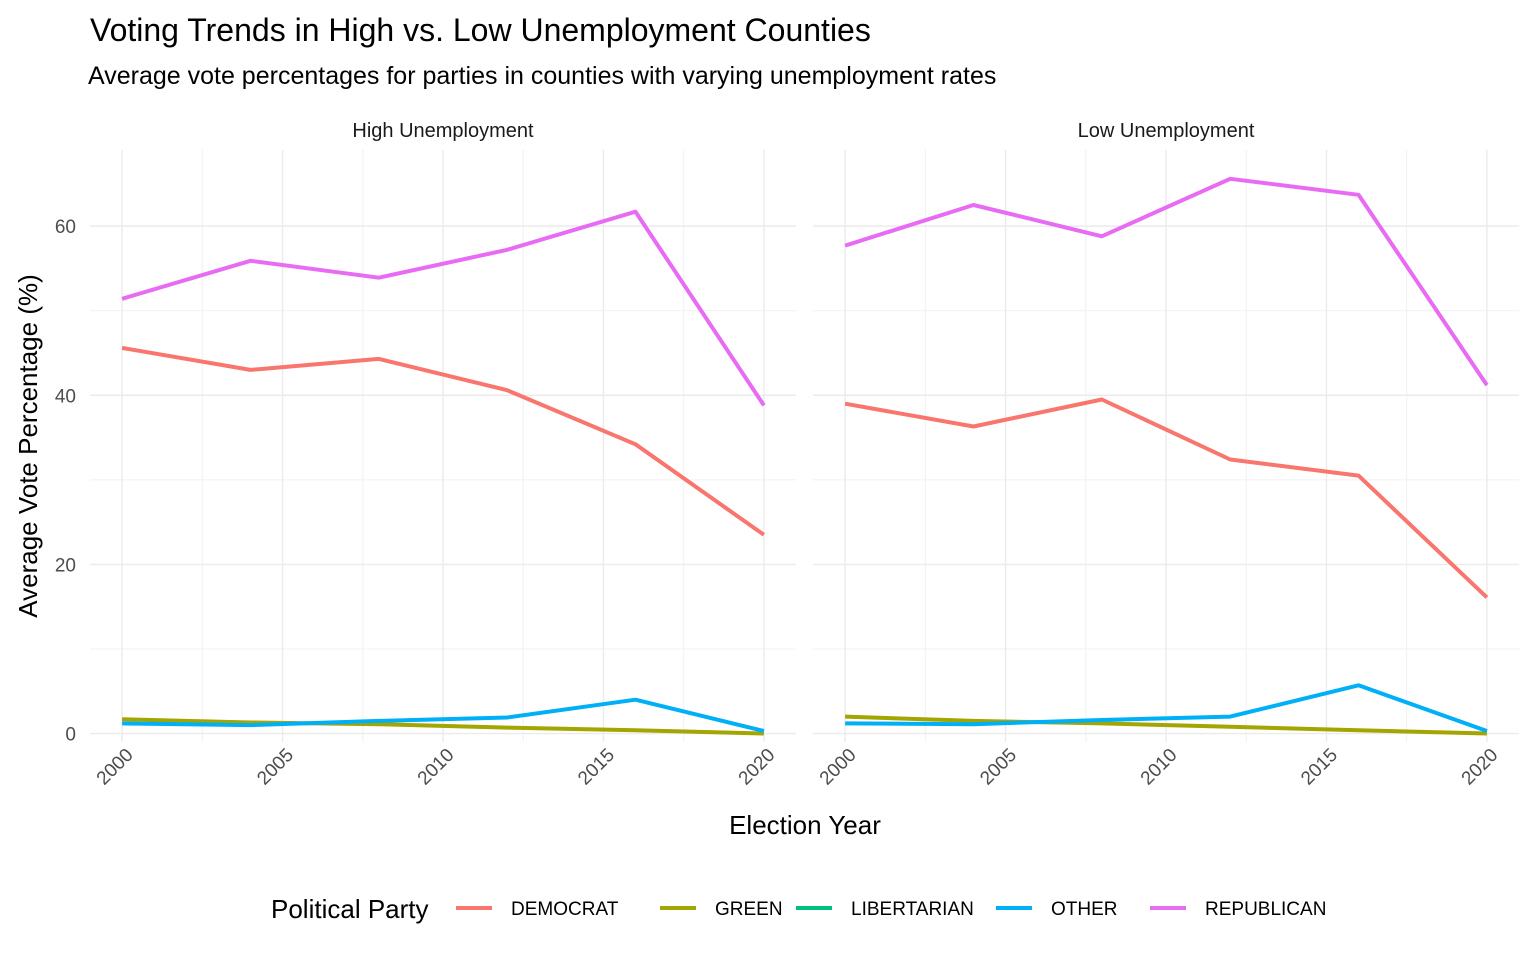 The height and width of the screenshot is (960, 1536). What do you see at coordinates (749, 909) in the screenshot?
I see `legend-label: GREEN` at bounding box center [749, 909].